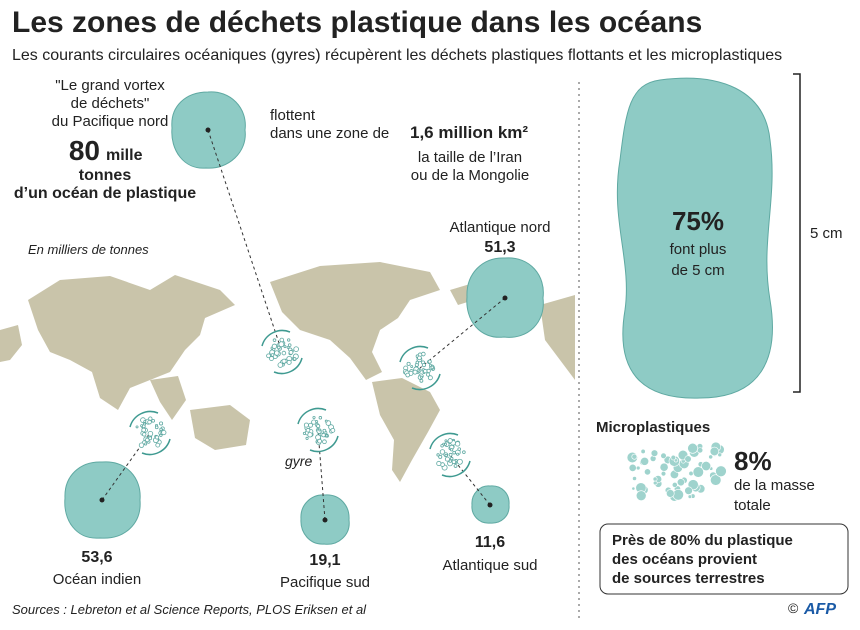 This screenshot has width=860, height=630. I want to click on area-text: flottent, so click(293, 115).